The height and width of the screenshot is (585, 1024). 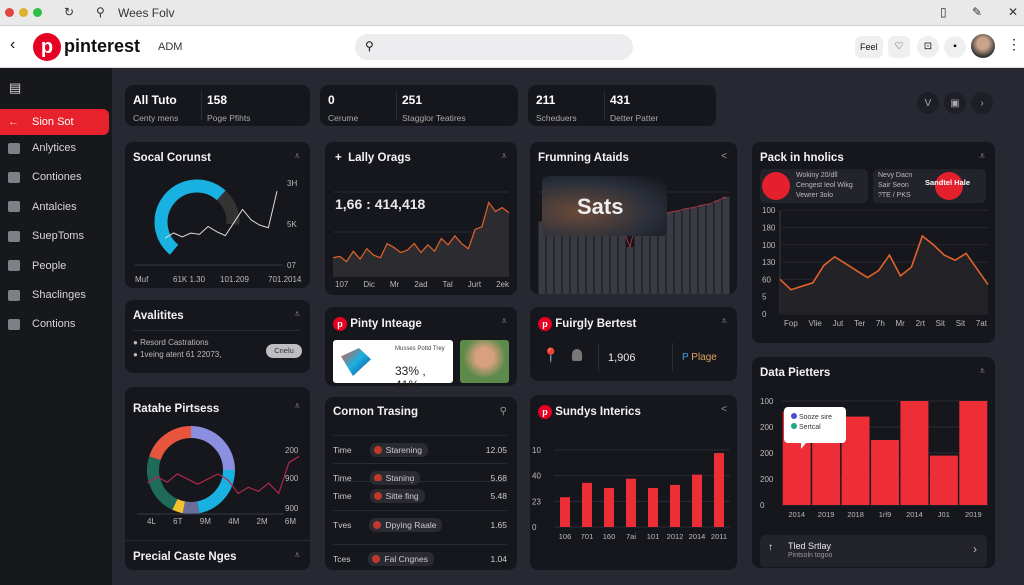 I want to click on reader-icon: ▯, so click(x=943, y=12).